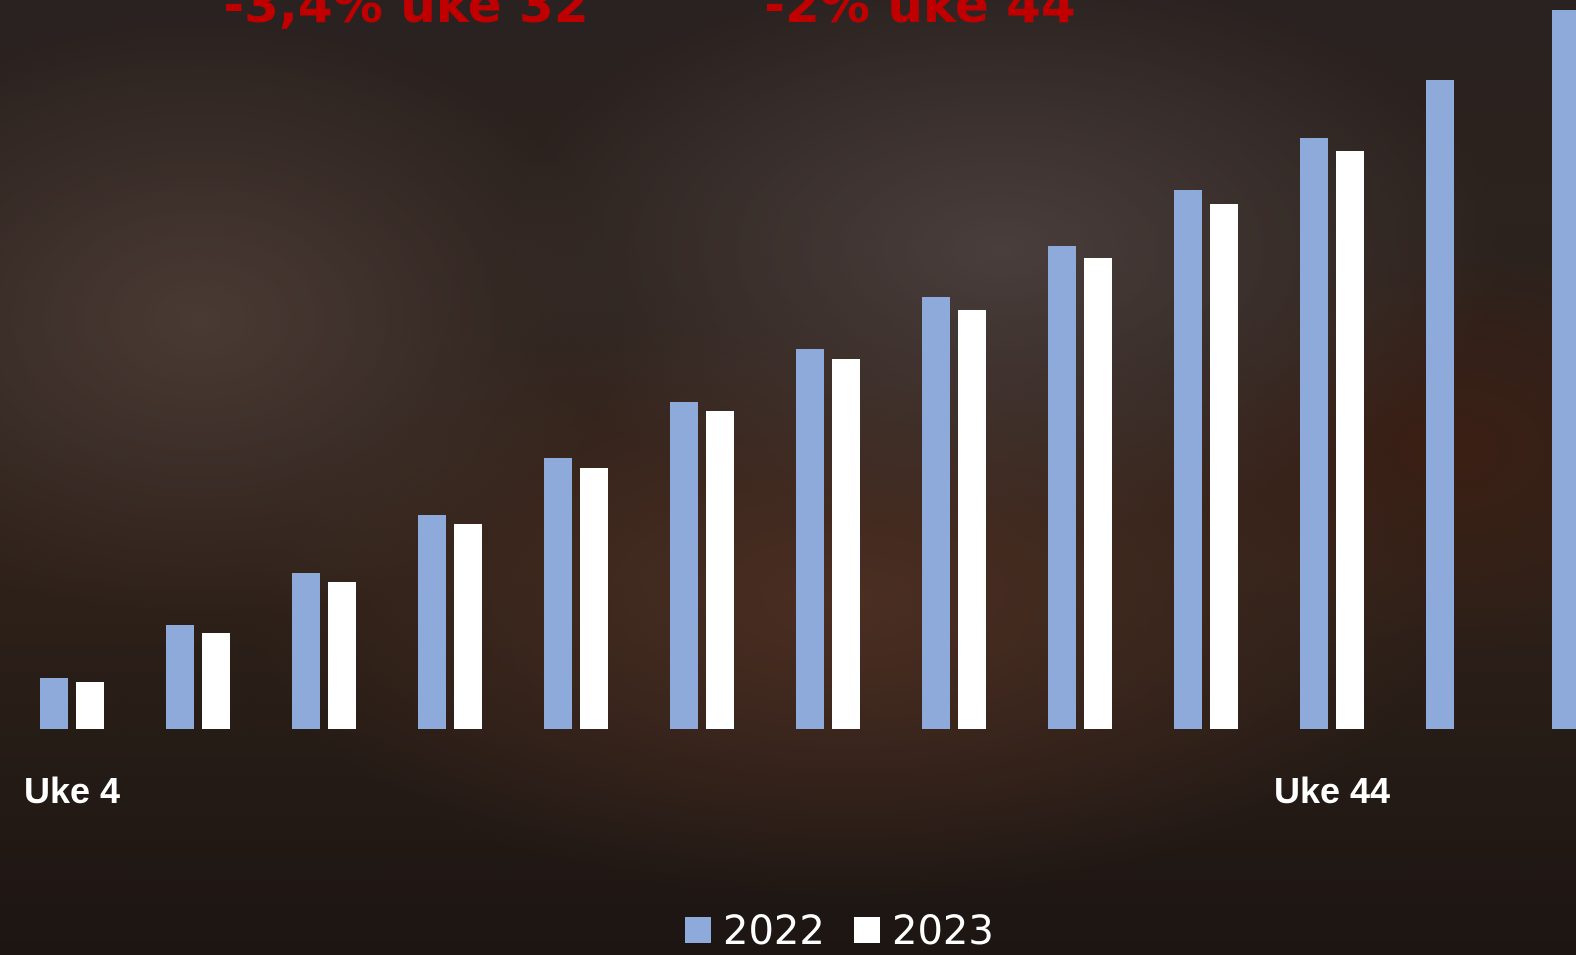  What do you see at coordinates (1332, 790) in the screenshot?
I see `x-tick-label: Uke 44` at bounding box center [1332, 790].